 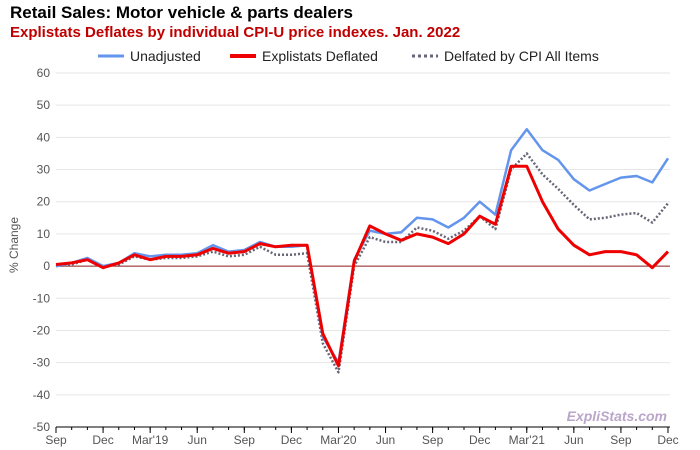 What do you see at coordinates (527, 440) in the screenshot?
I see `x-tick-label: Mar'21` at bounding box center [527, 440].